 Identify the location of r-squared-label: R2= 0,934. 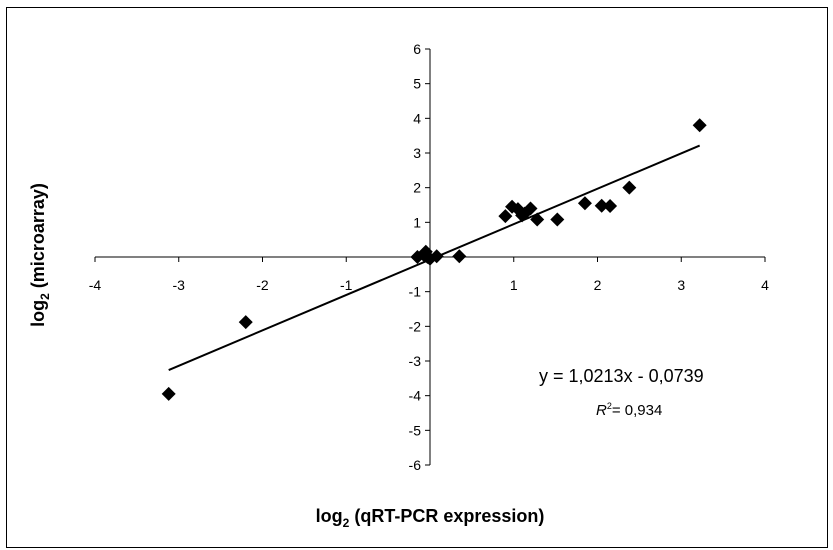
(629, 410).